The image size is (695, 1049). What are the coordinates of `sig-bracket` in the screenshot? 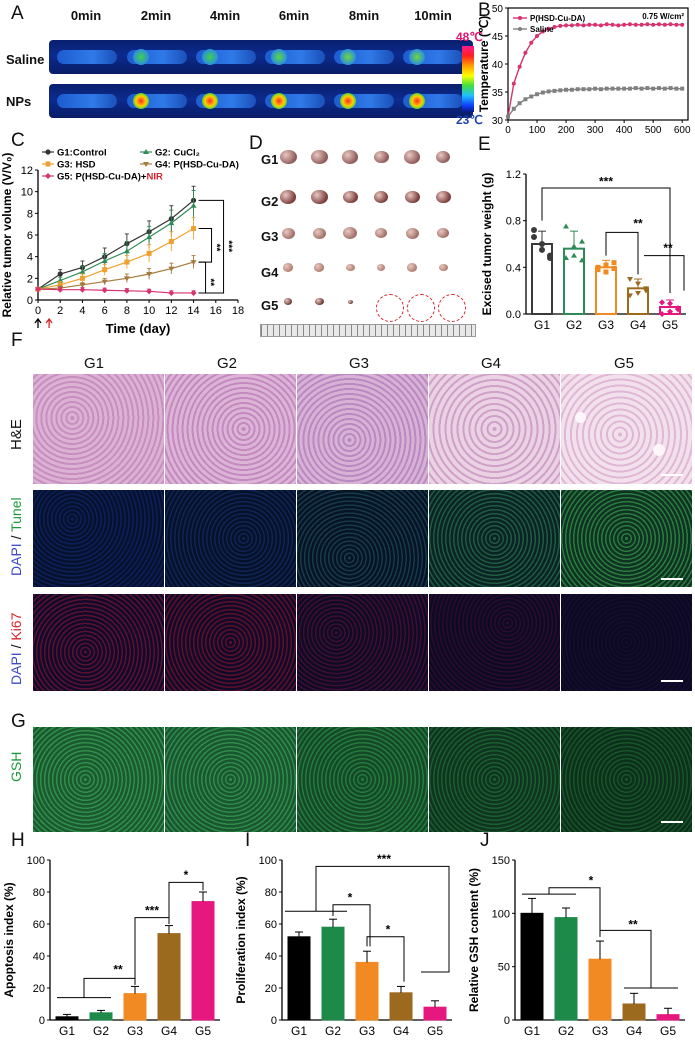 It's located at (622, 253).